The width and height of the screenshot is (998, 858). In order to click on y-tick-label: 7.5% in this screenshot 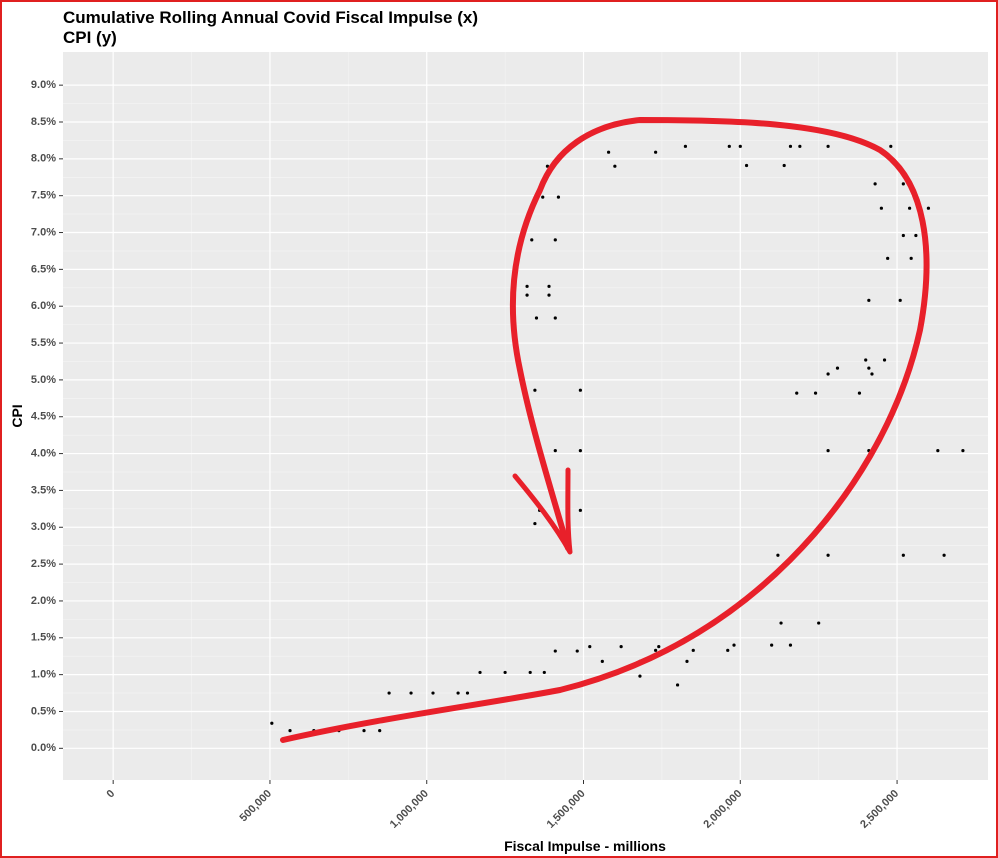, I will do `click(43, 196)`.